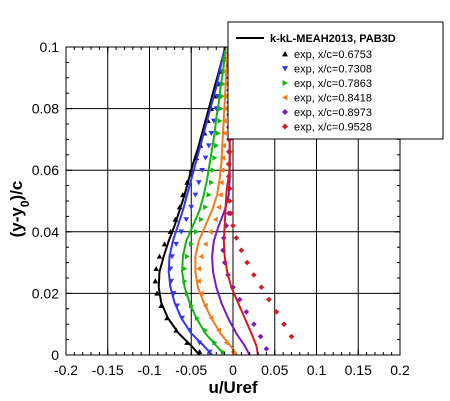 Image resolution: width=450 pixels, height=401 pixels. Describe the element at coordinates (274, 370) in the screenshot. I see `x-tick-label: 0.05` at that location.